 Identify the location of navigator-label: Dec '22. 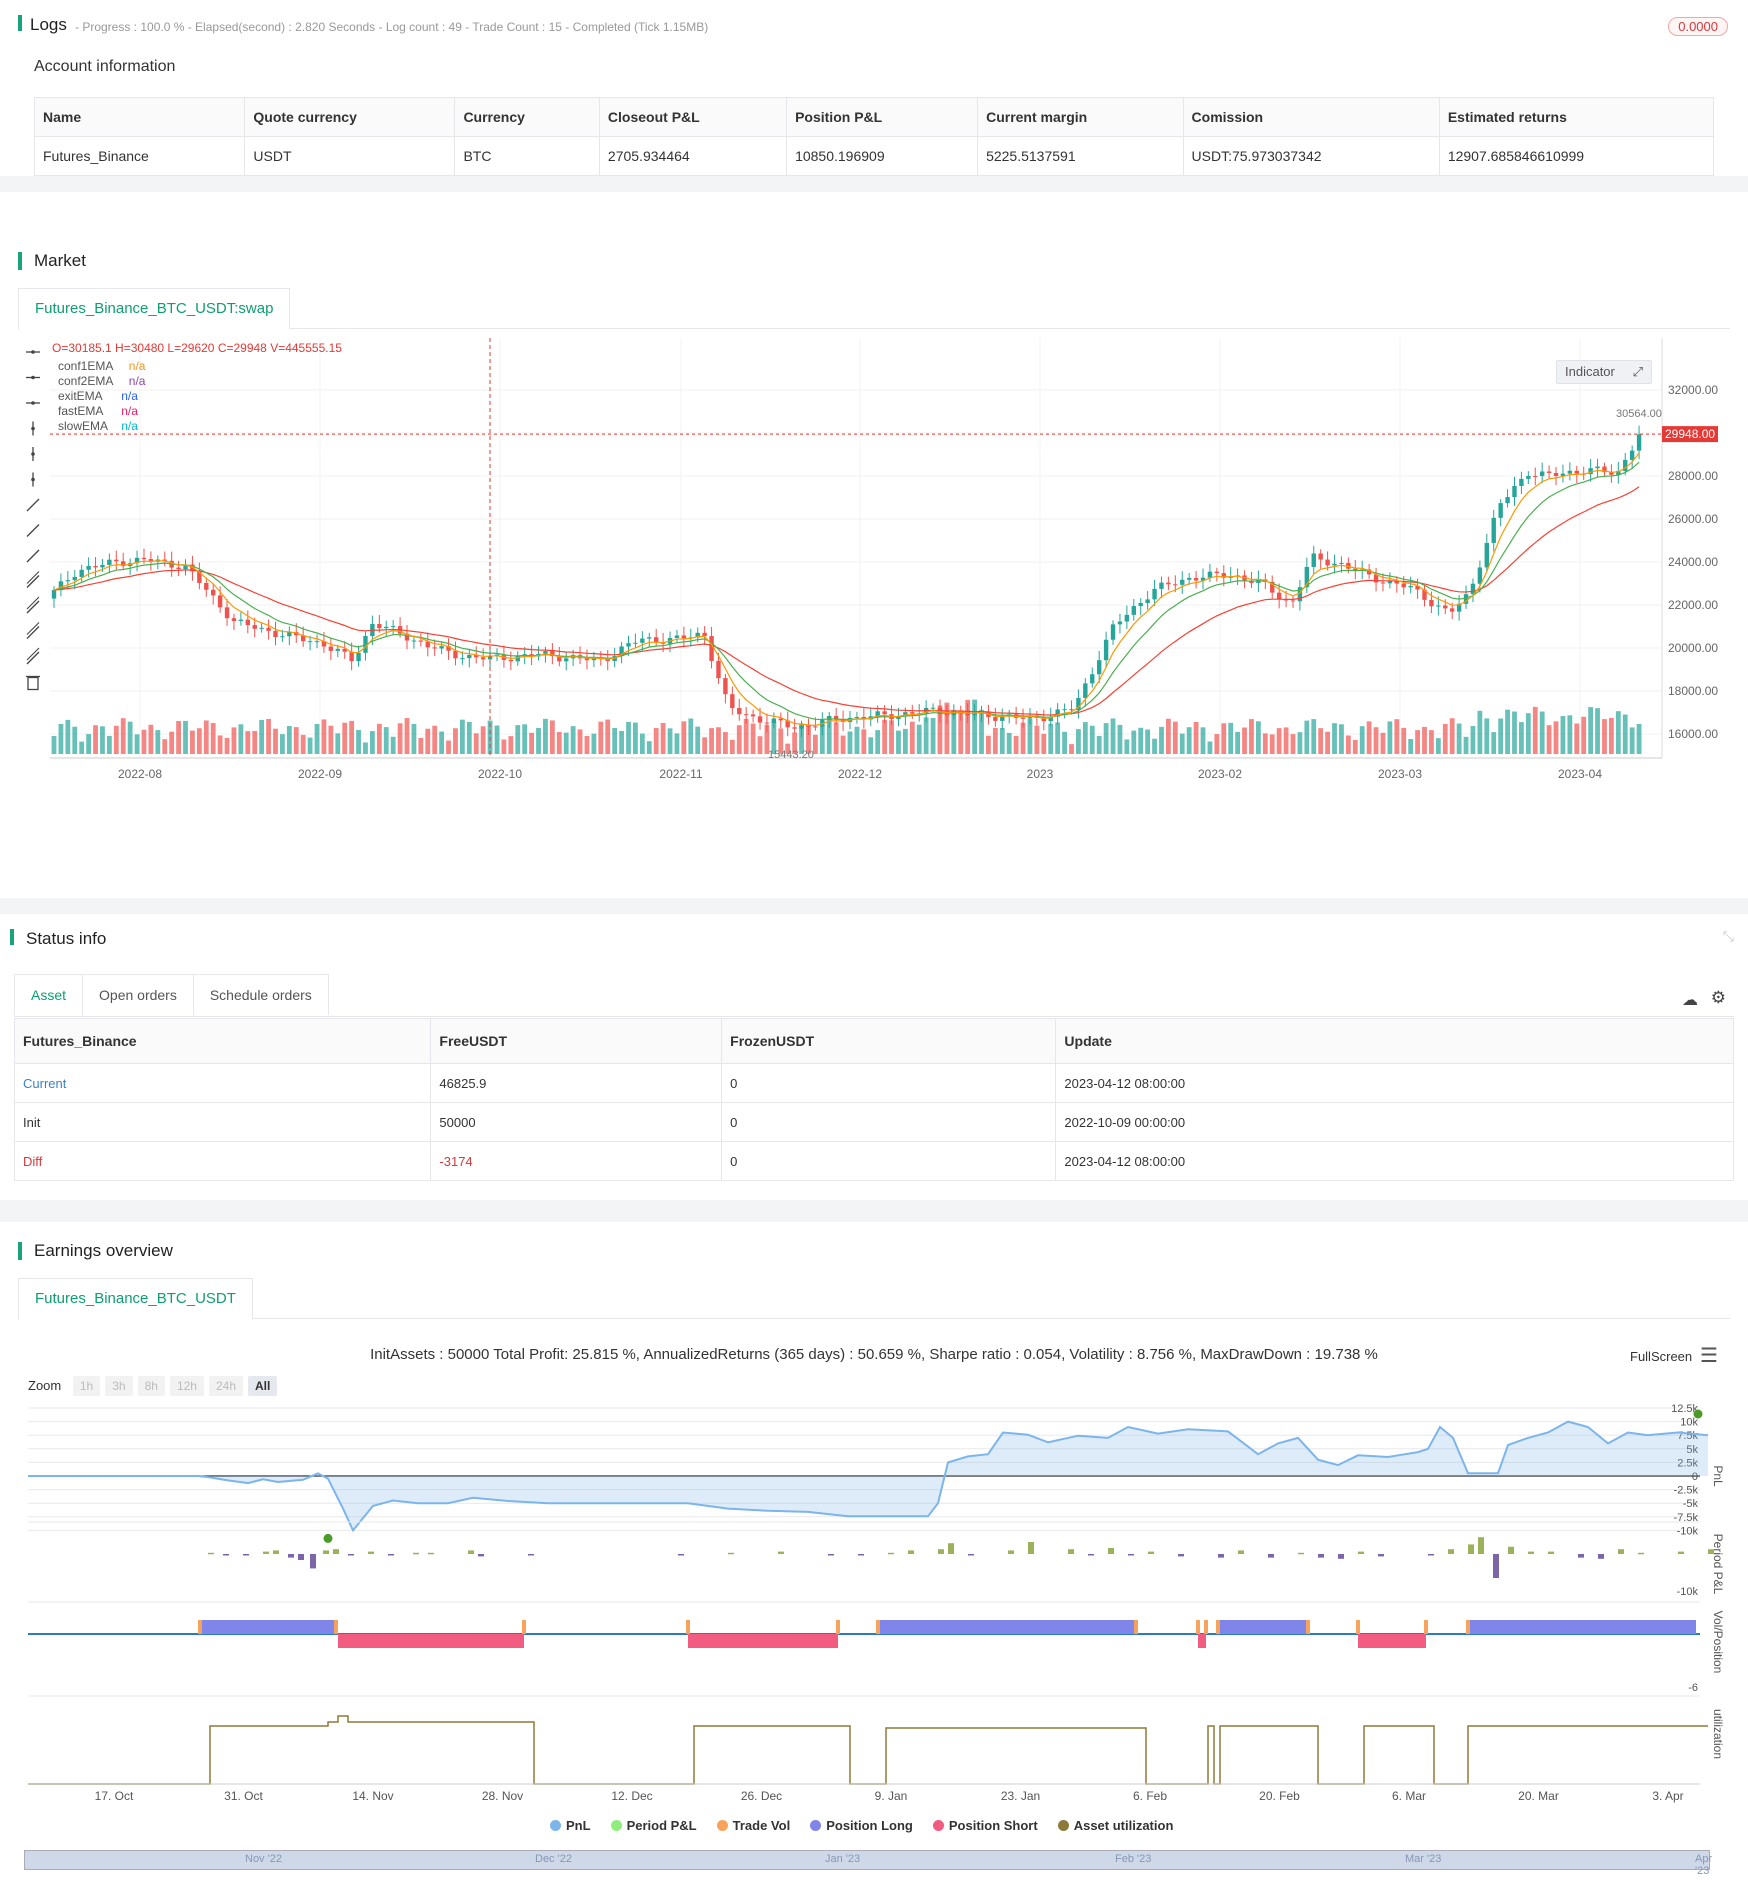
(553, 1859).